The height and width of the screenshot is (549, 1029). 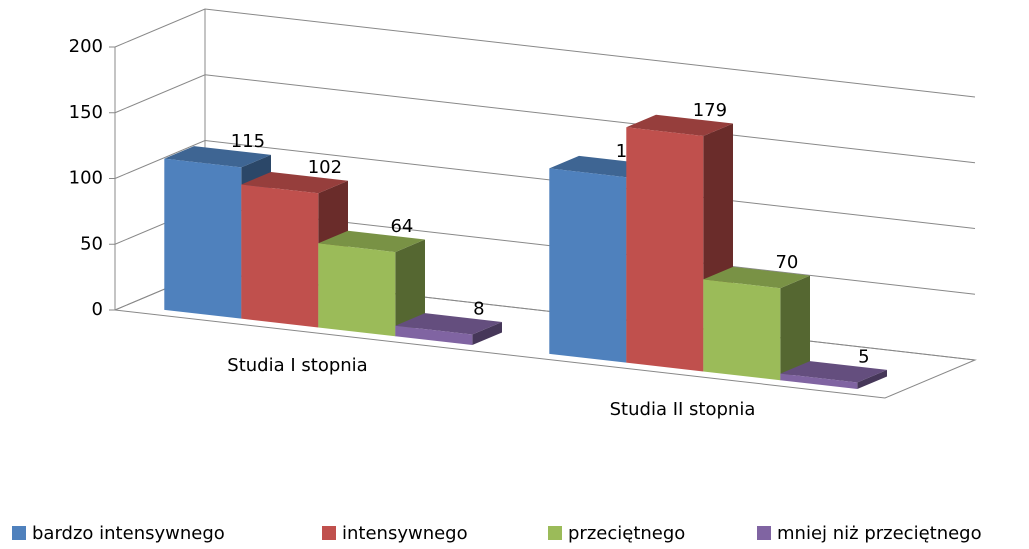 What do you see at coordinates (325, 167) in the screenshot?
I see `data-label: 102` at bounding box center [325, 167].